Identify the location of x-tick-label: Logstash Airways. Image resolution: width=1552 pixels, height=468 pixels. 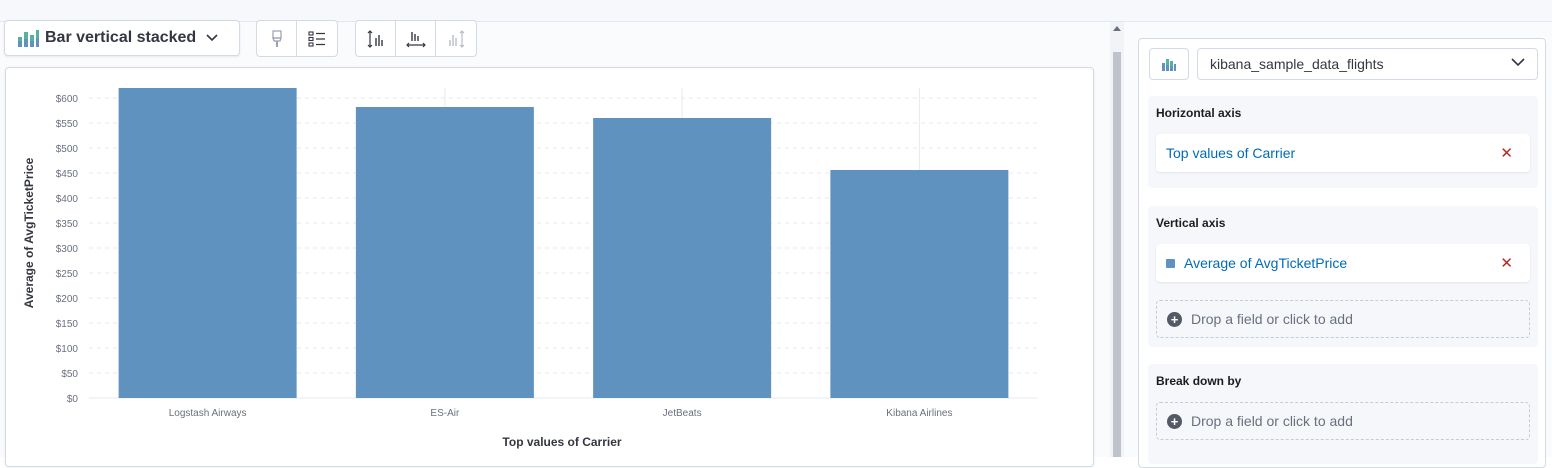
(208, 413).